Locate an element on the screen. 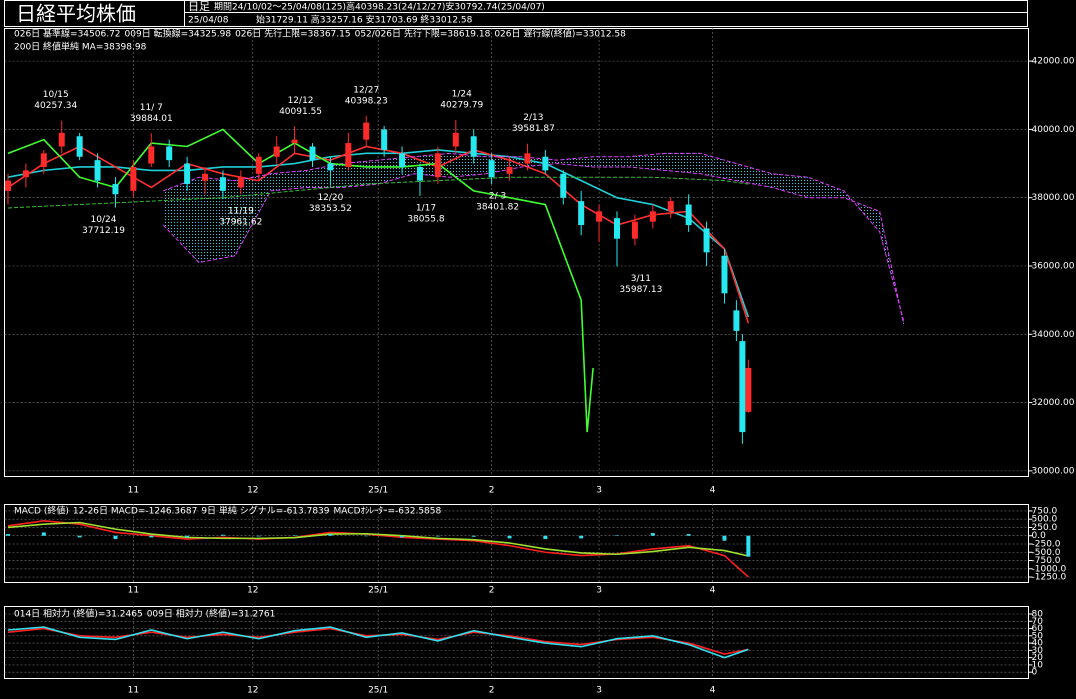 This screenshot has height=699, width=1076. annotation-date: 12/27 is located at coordinates (366, 90).